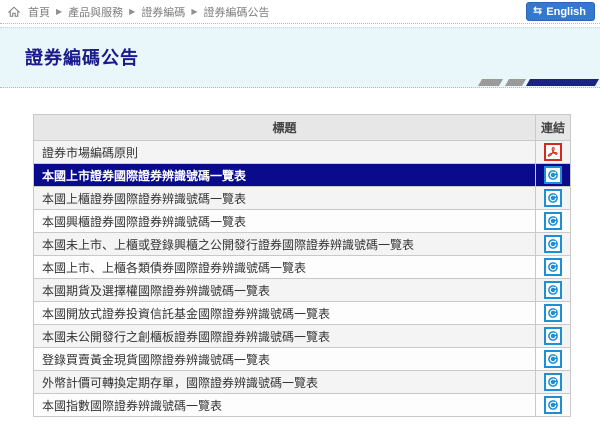 This screenshot has height=425, width=600. Describe the element at coordinates (538, 11) in the screenshot. I see `swap-arrows-icon: ⇆` at that location.